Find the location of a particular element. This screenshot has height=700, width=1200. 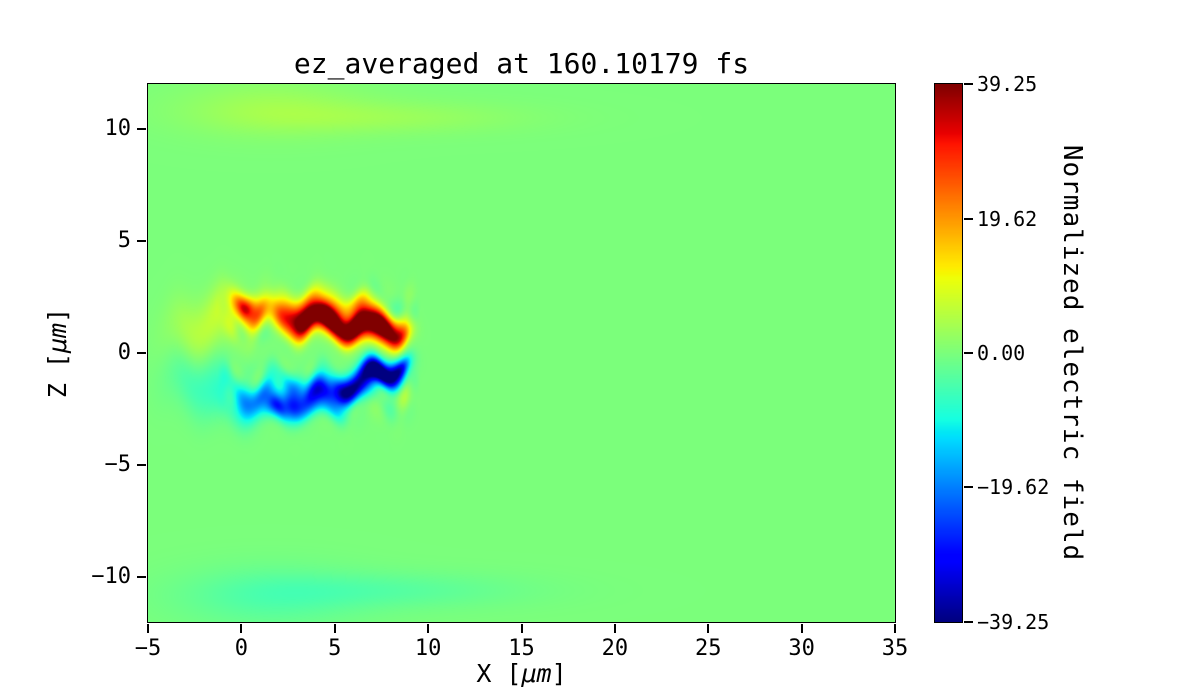

x-axis-label: X [μm] is located at coordinates (521, 674).